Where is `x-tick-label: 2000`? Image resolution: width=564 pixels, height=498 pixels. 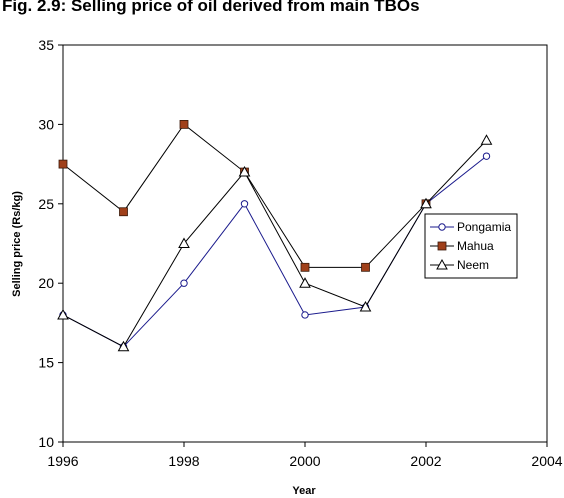
x-tick-label: 2000 is located at coordinates (304, 461).